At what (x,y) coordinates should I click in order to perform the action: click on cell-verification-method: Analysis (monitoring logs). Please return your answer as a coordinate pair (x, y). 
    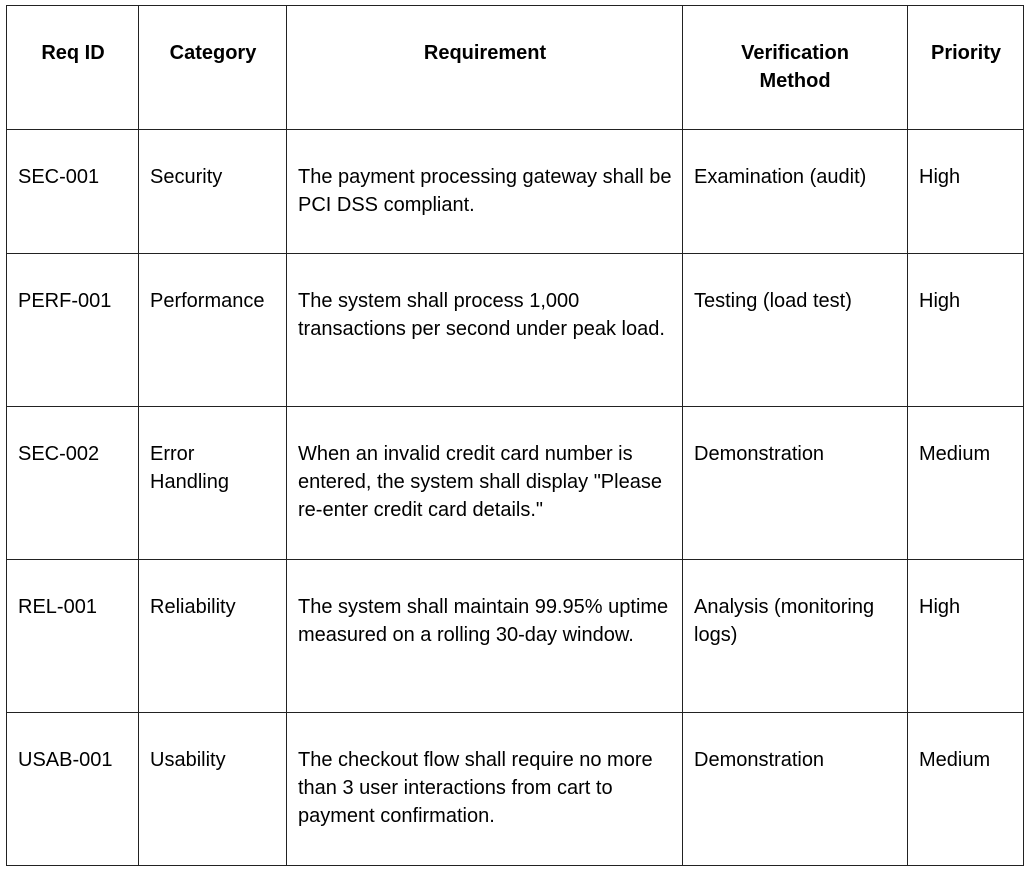
    Looking at the image, I should click on (795, 636).